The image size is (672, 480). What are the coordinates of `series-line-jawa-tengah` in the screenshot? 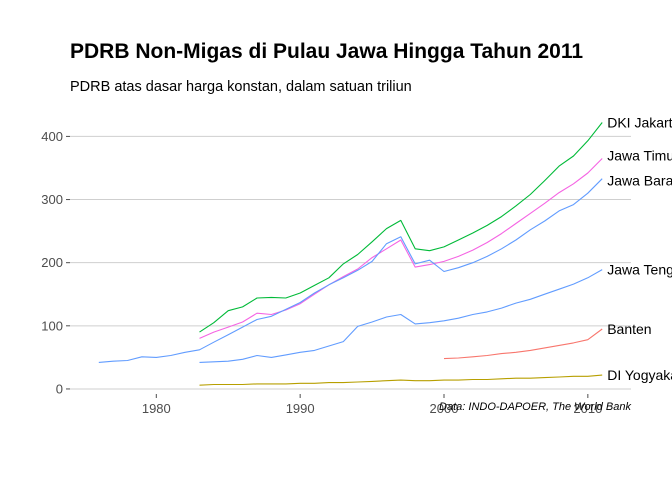 It's located at (401, 316).